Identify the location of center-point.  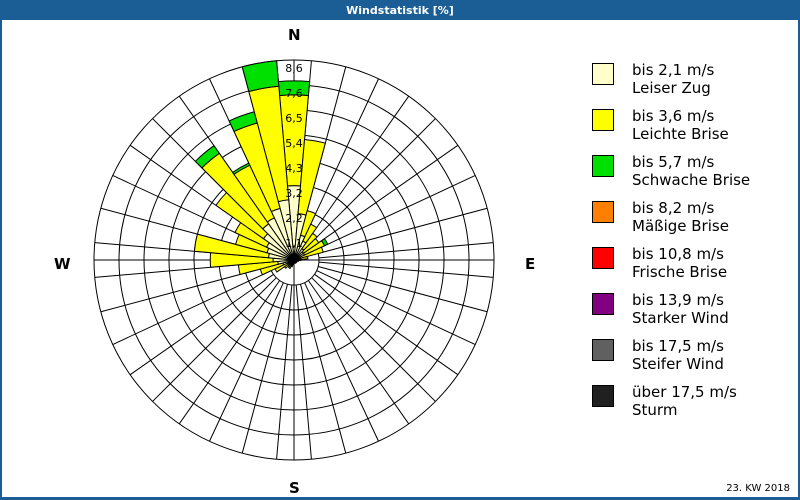
(294, 260).